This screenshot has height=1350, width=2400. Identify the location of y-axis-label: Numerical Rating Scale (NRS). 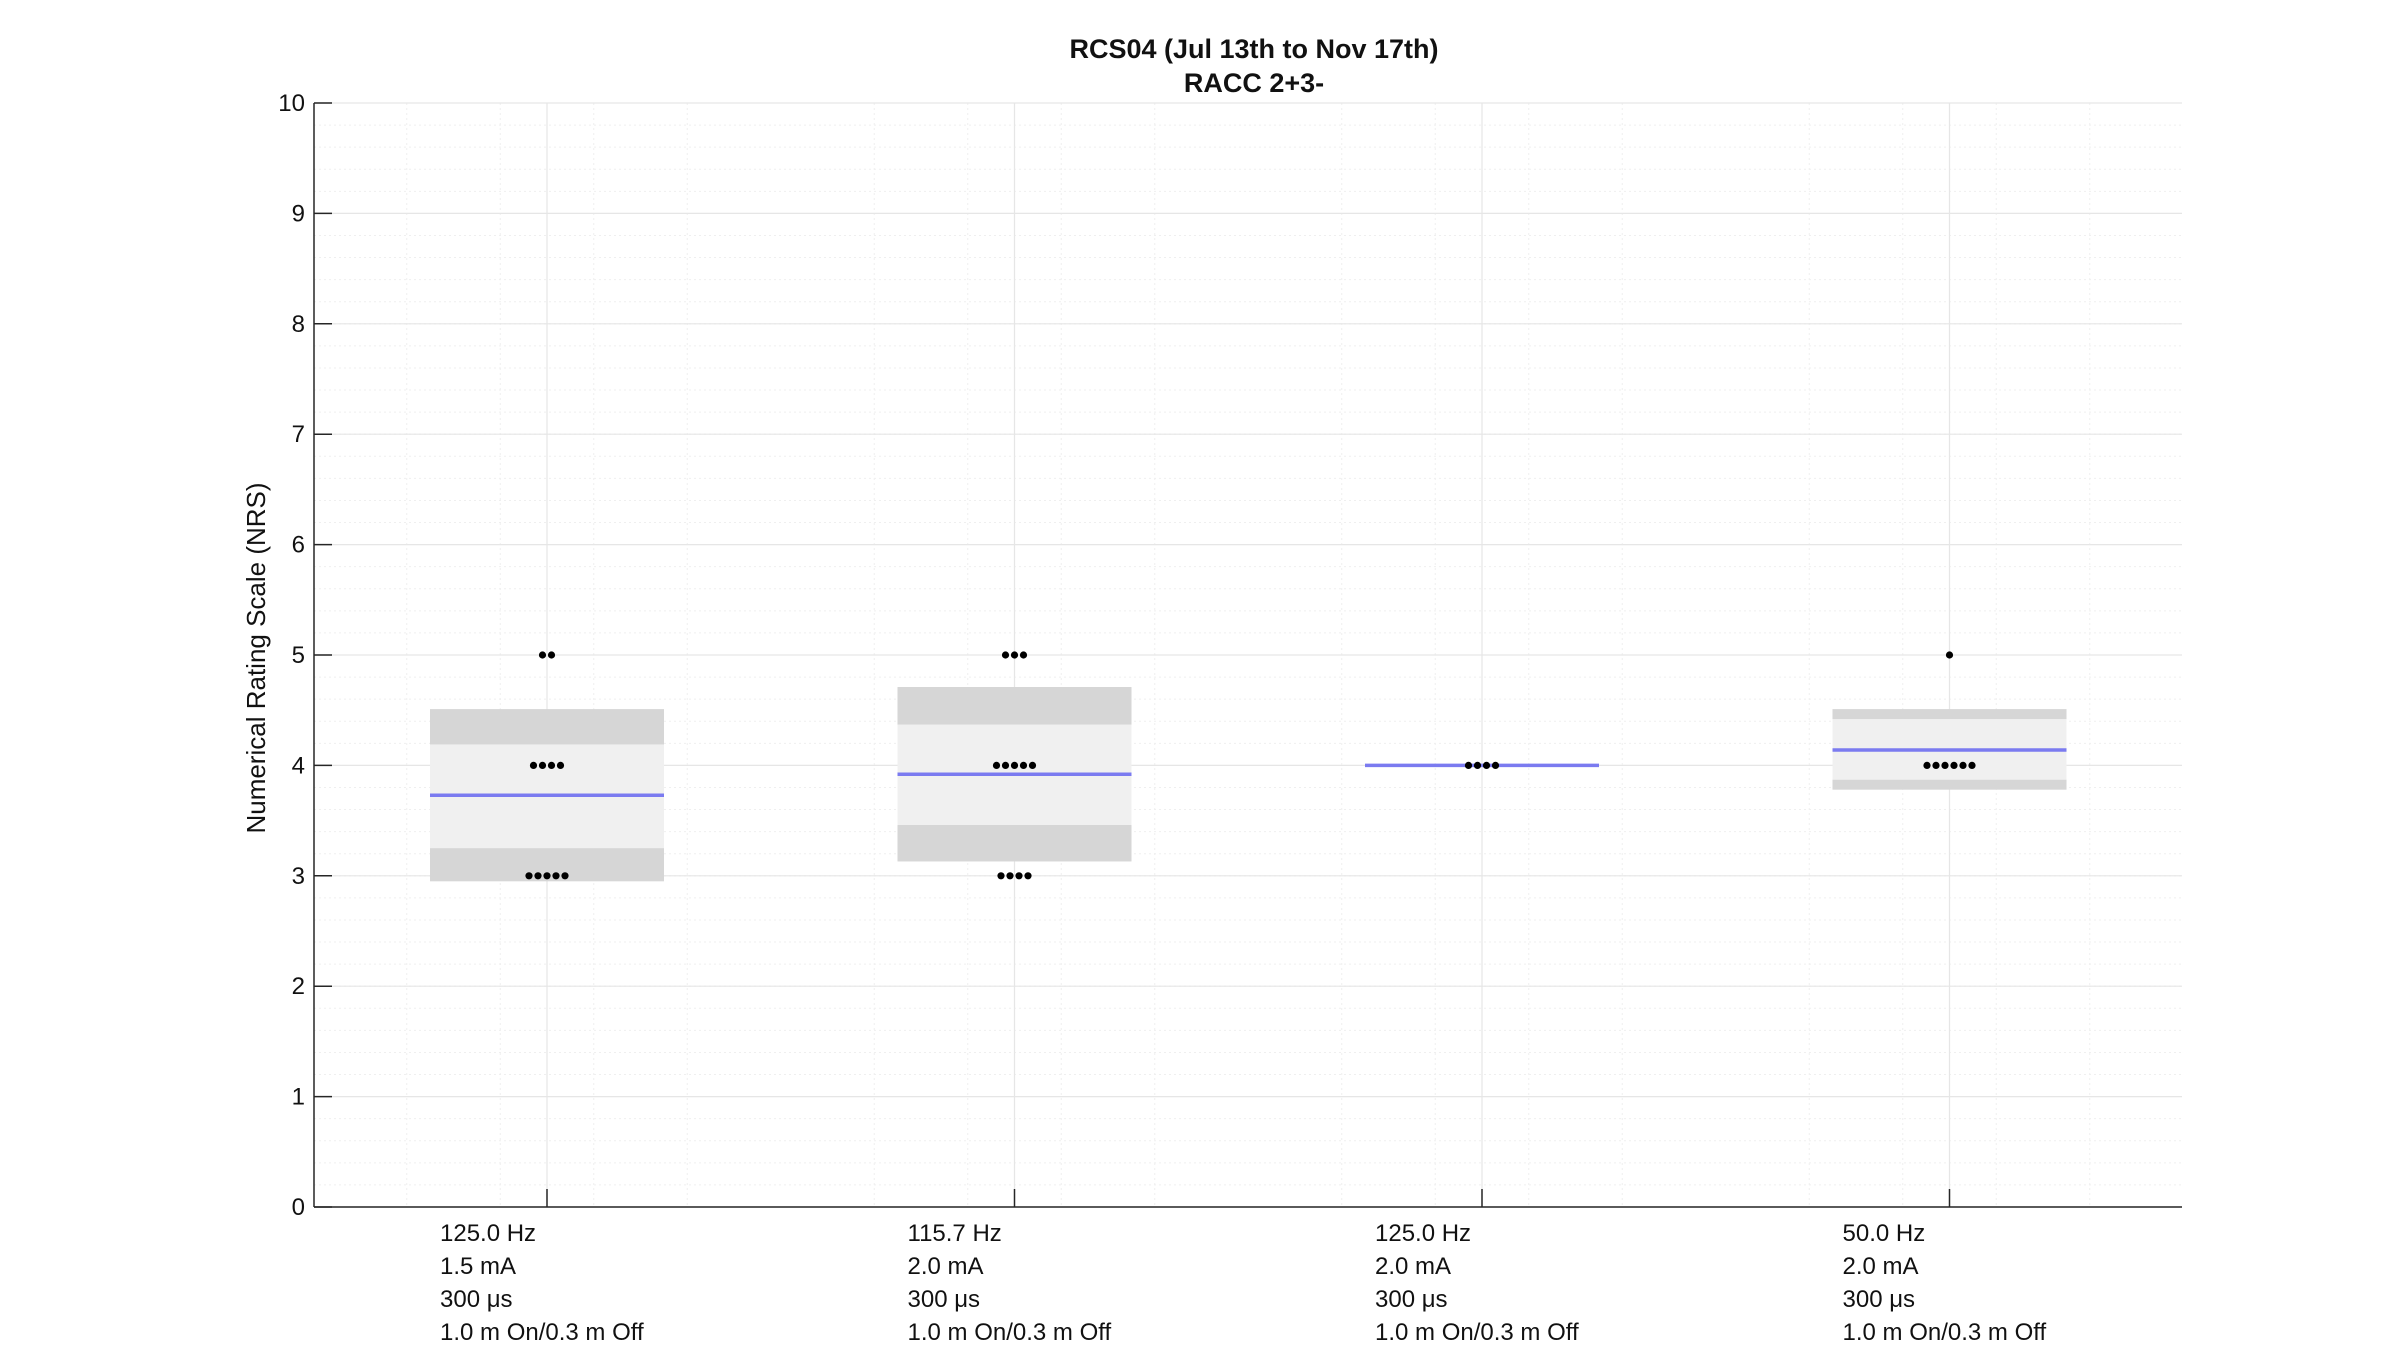
(256, 657).